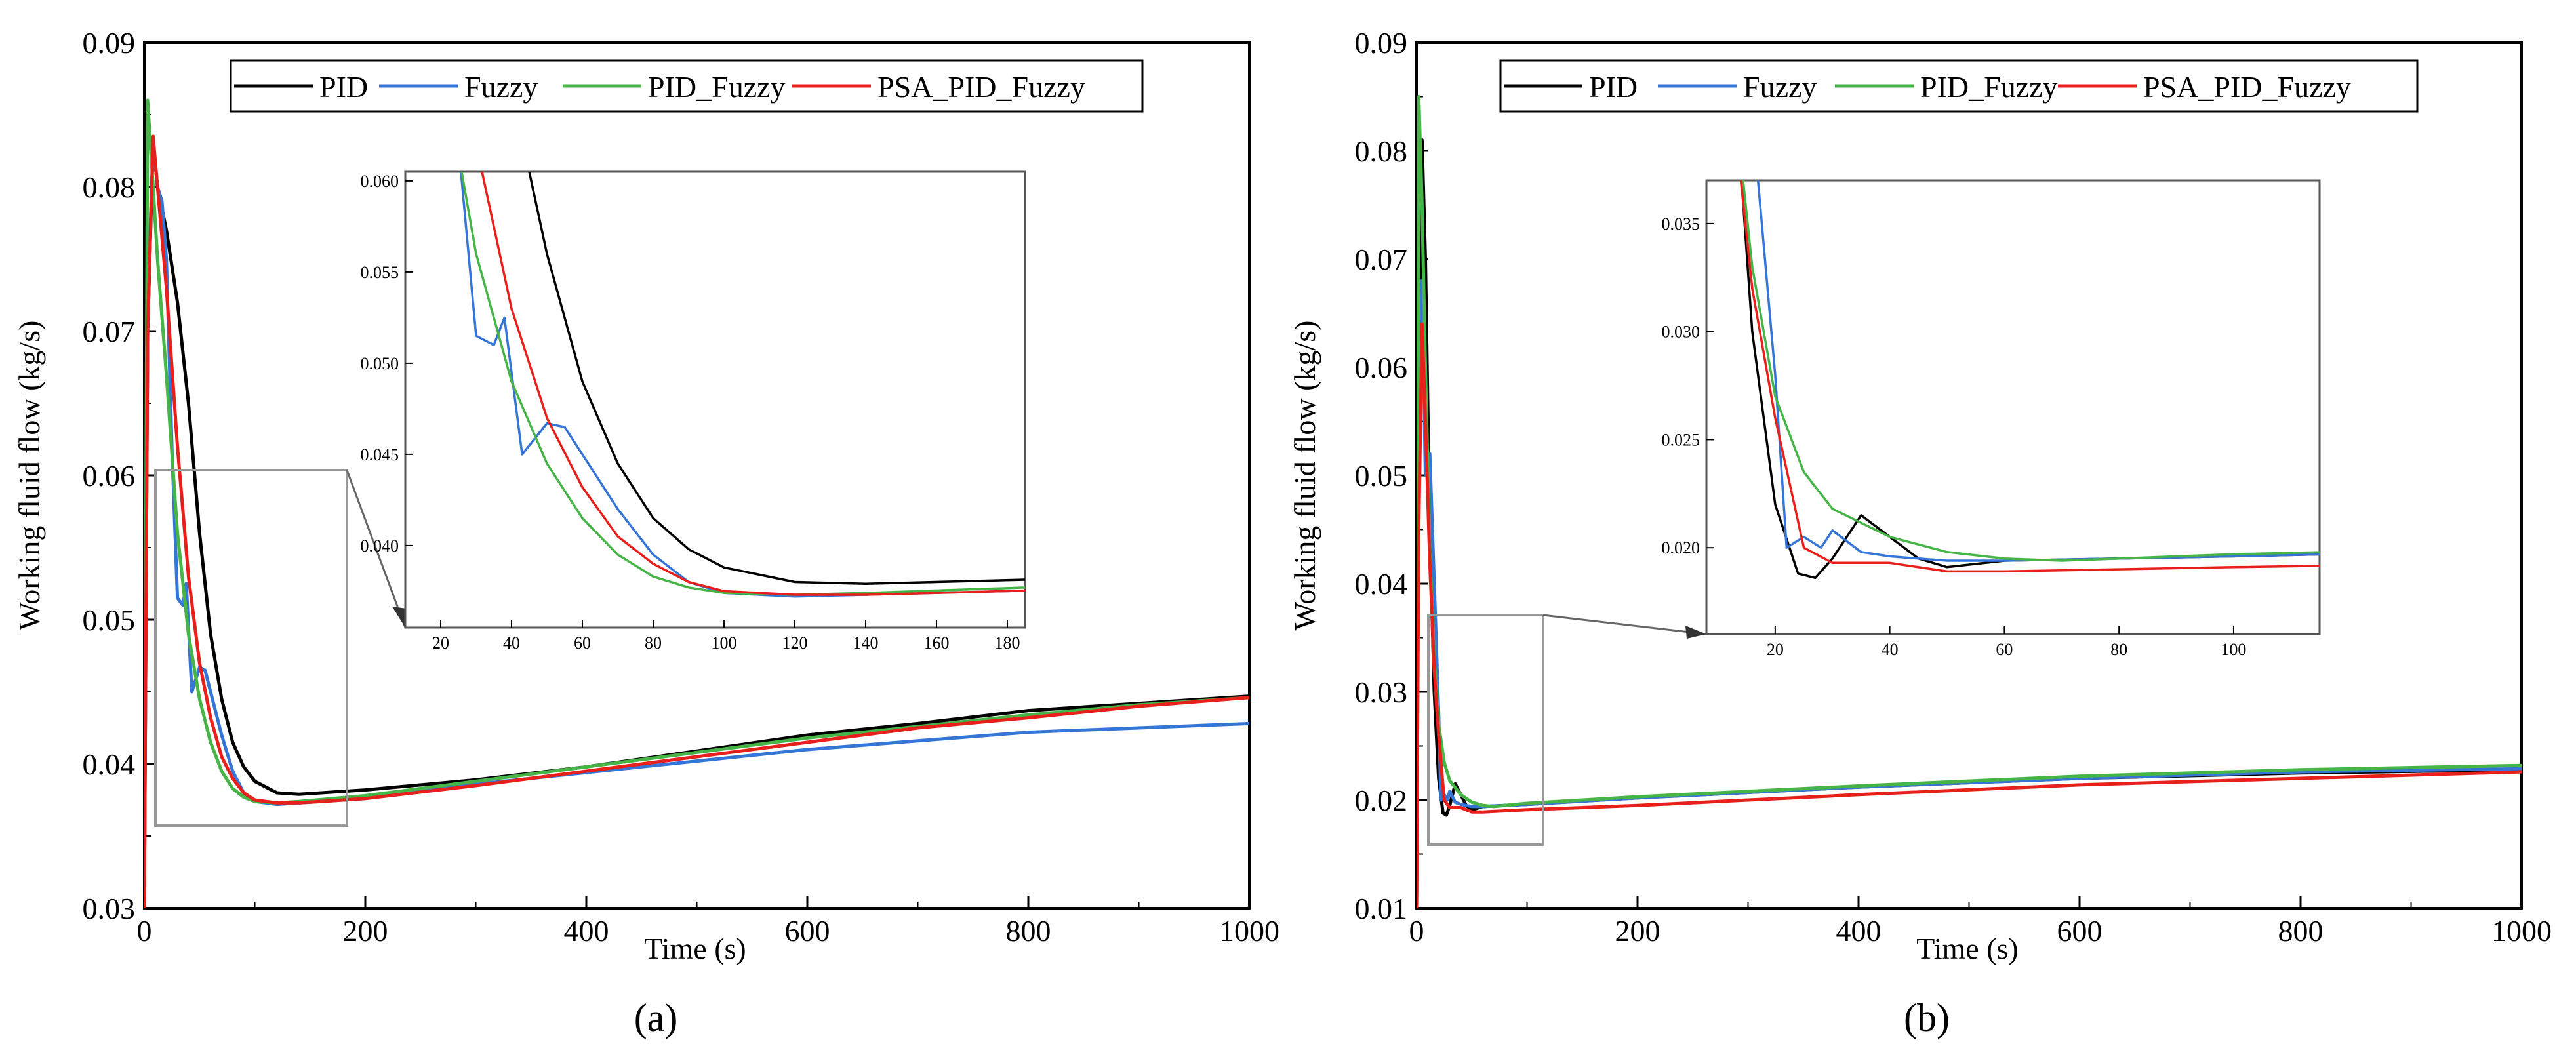  What do you see at coordinates (1007, 642) in the screenshot?
I see `inset-x-tick-label: 180` at bounding box center [1007, 642].